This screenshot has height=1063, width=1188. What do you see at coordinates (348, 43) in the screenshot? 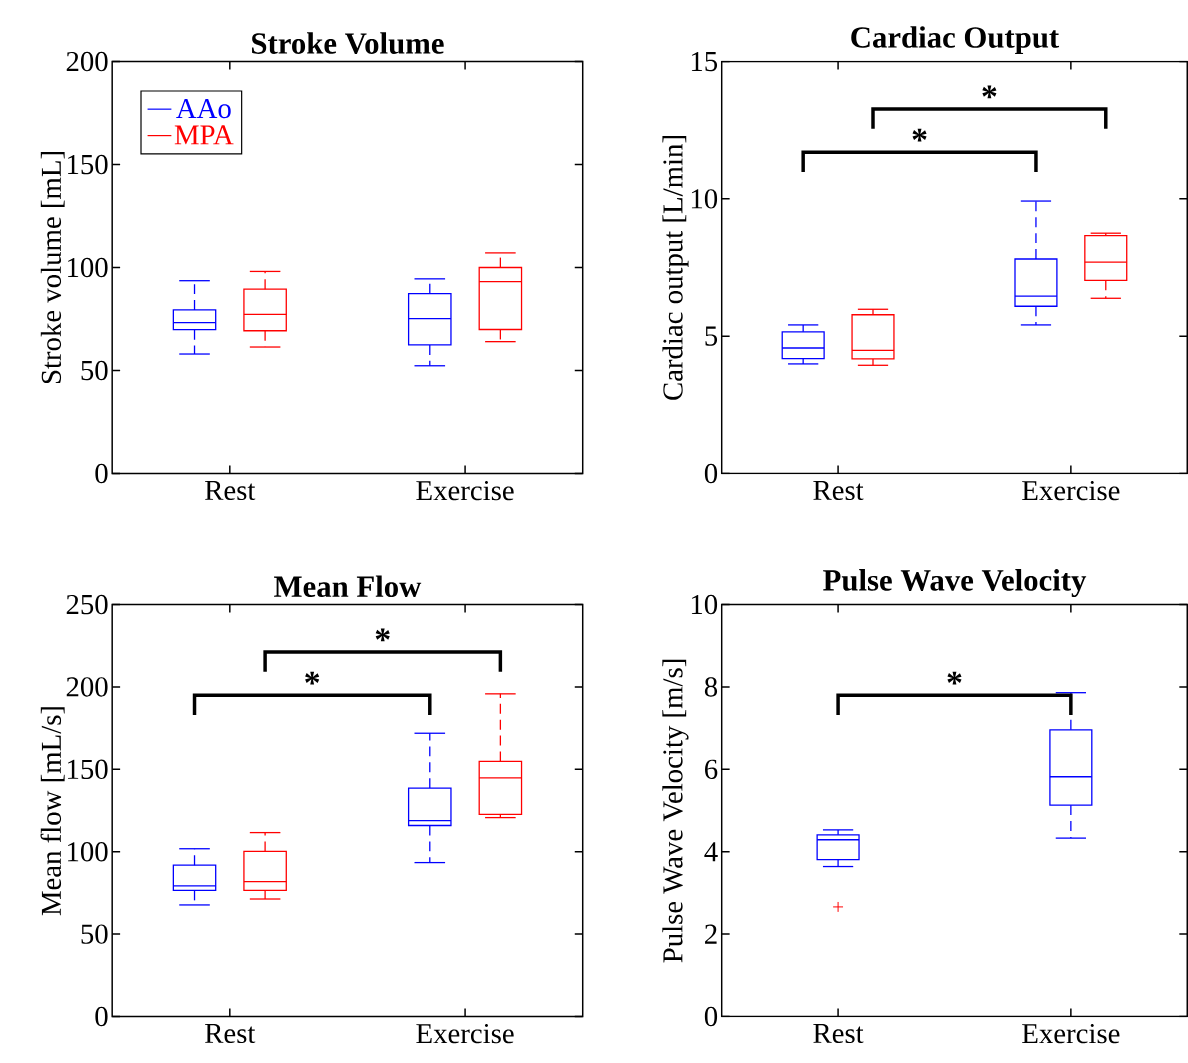
I see `chart-title: Stroke Volume` at bounding box center [348, 43].